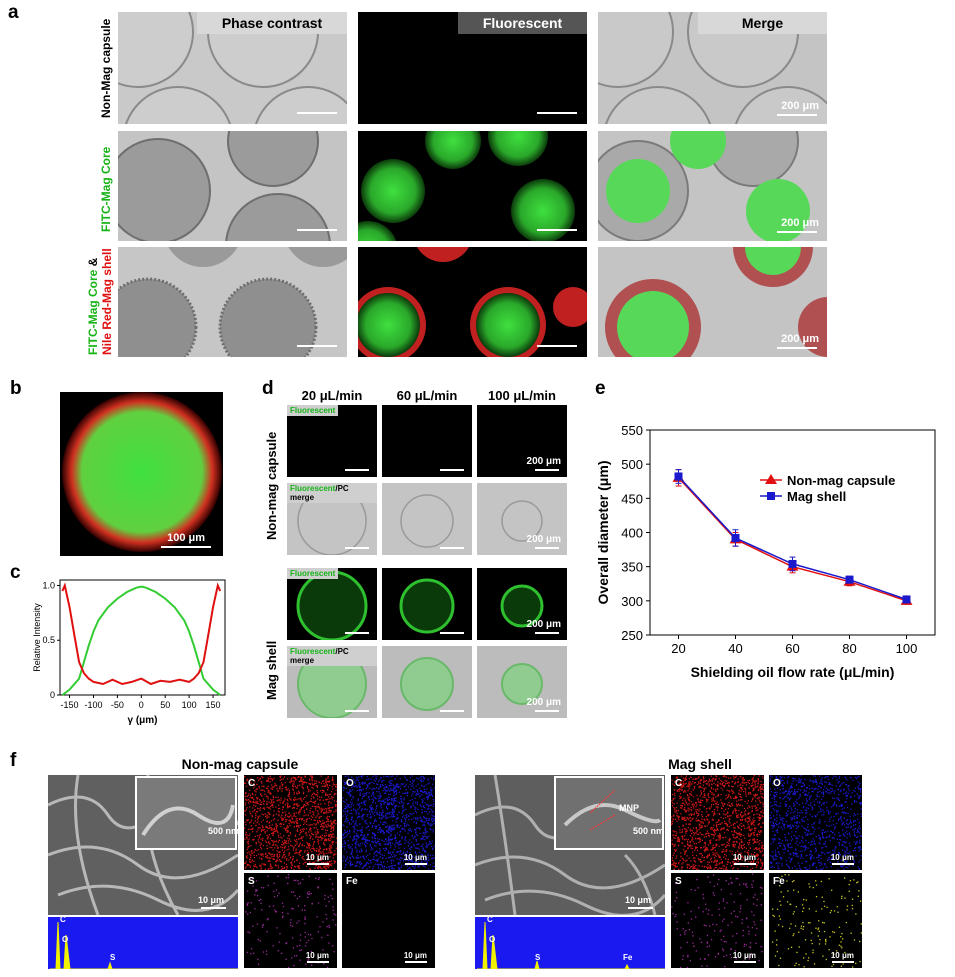 Image resolution: width=955 pixels, height=977 pixels. I want to click on legend-label: Mag shell, so click(816, 496).